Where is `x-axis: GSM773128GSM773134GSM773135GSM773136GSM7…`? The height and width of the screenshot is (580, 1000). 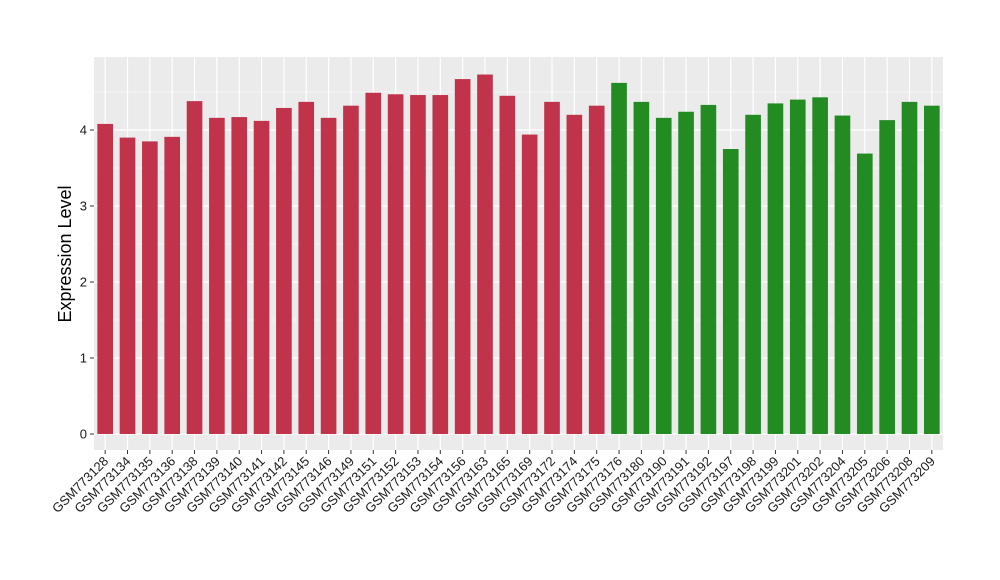 x-axis: GSM773128GSM773134GSM773135GSM773136GSM7… is located at coordinates (493, 483).